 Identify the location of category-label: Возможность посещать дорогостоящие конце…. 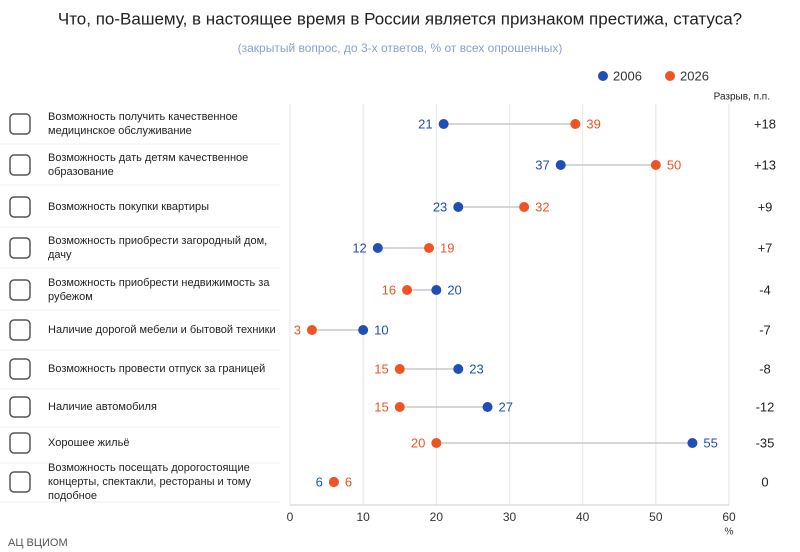
(149, 482).